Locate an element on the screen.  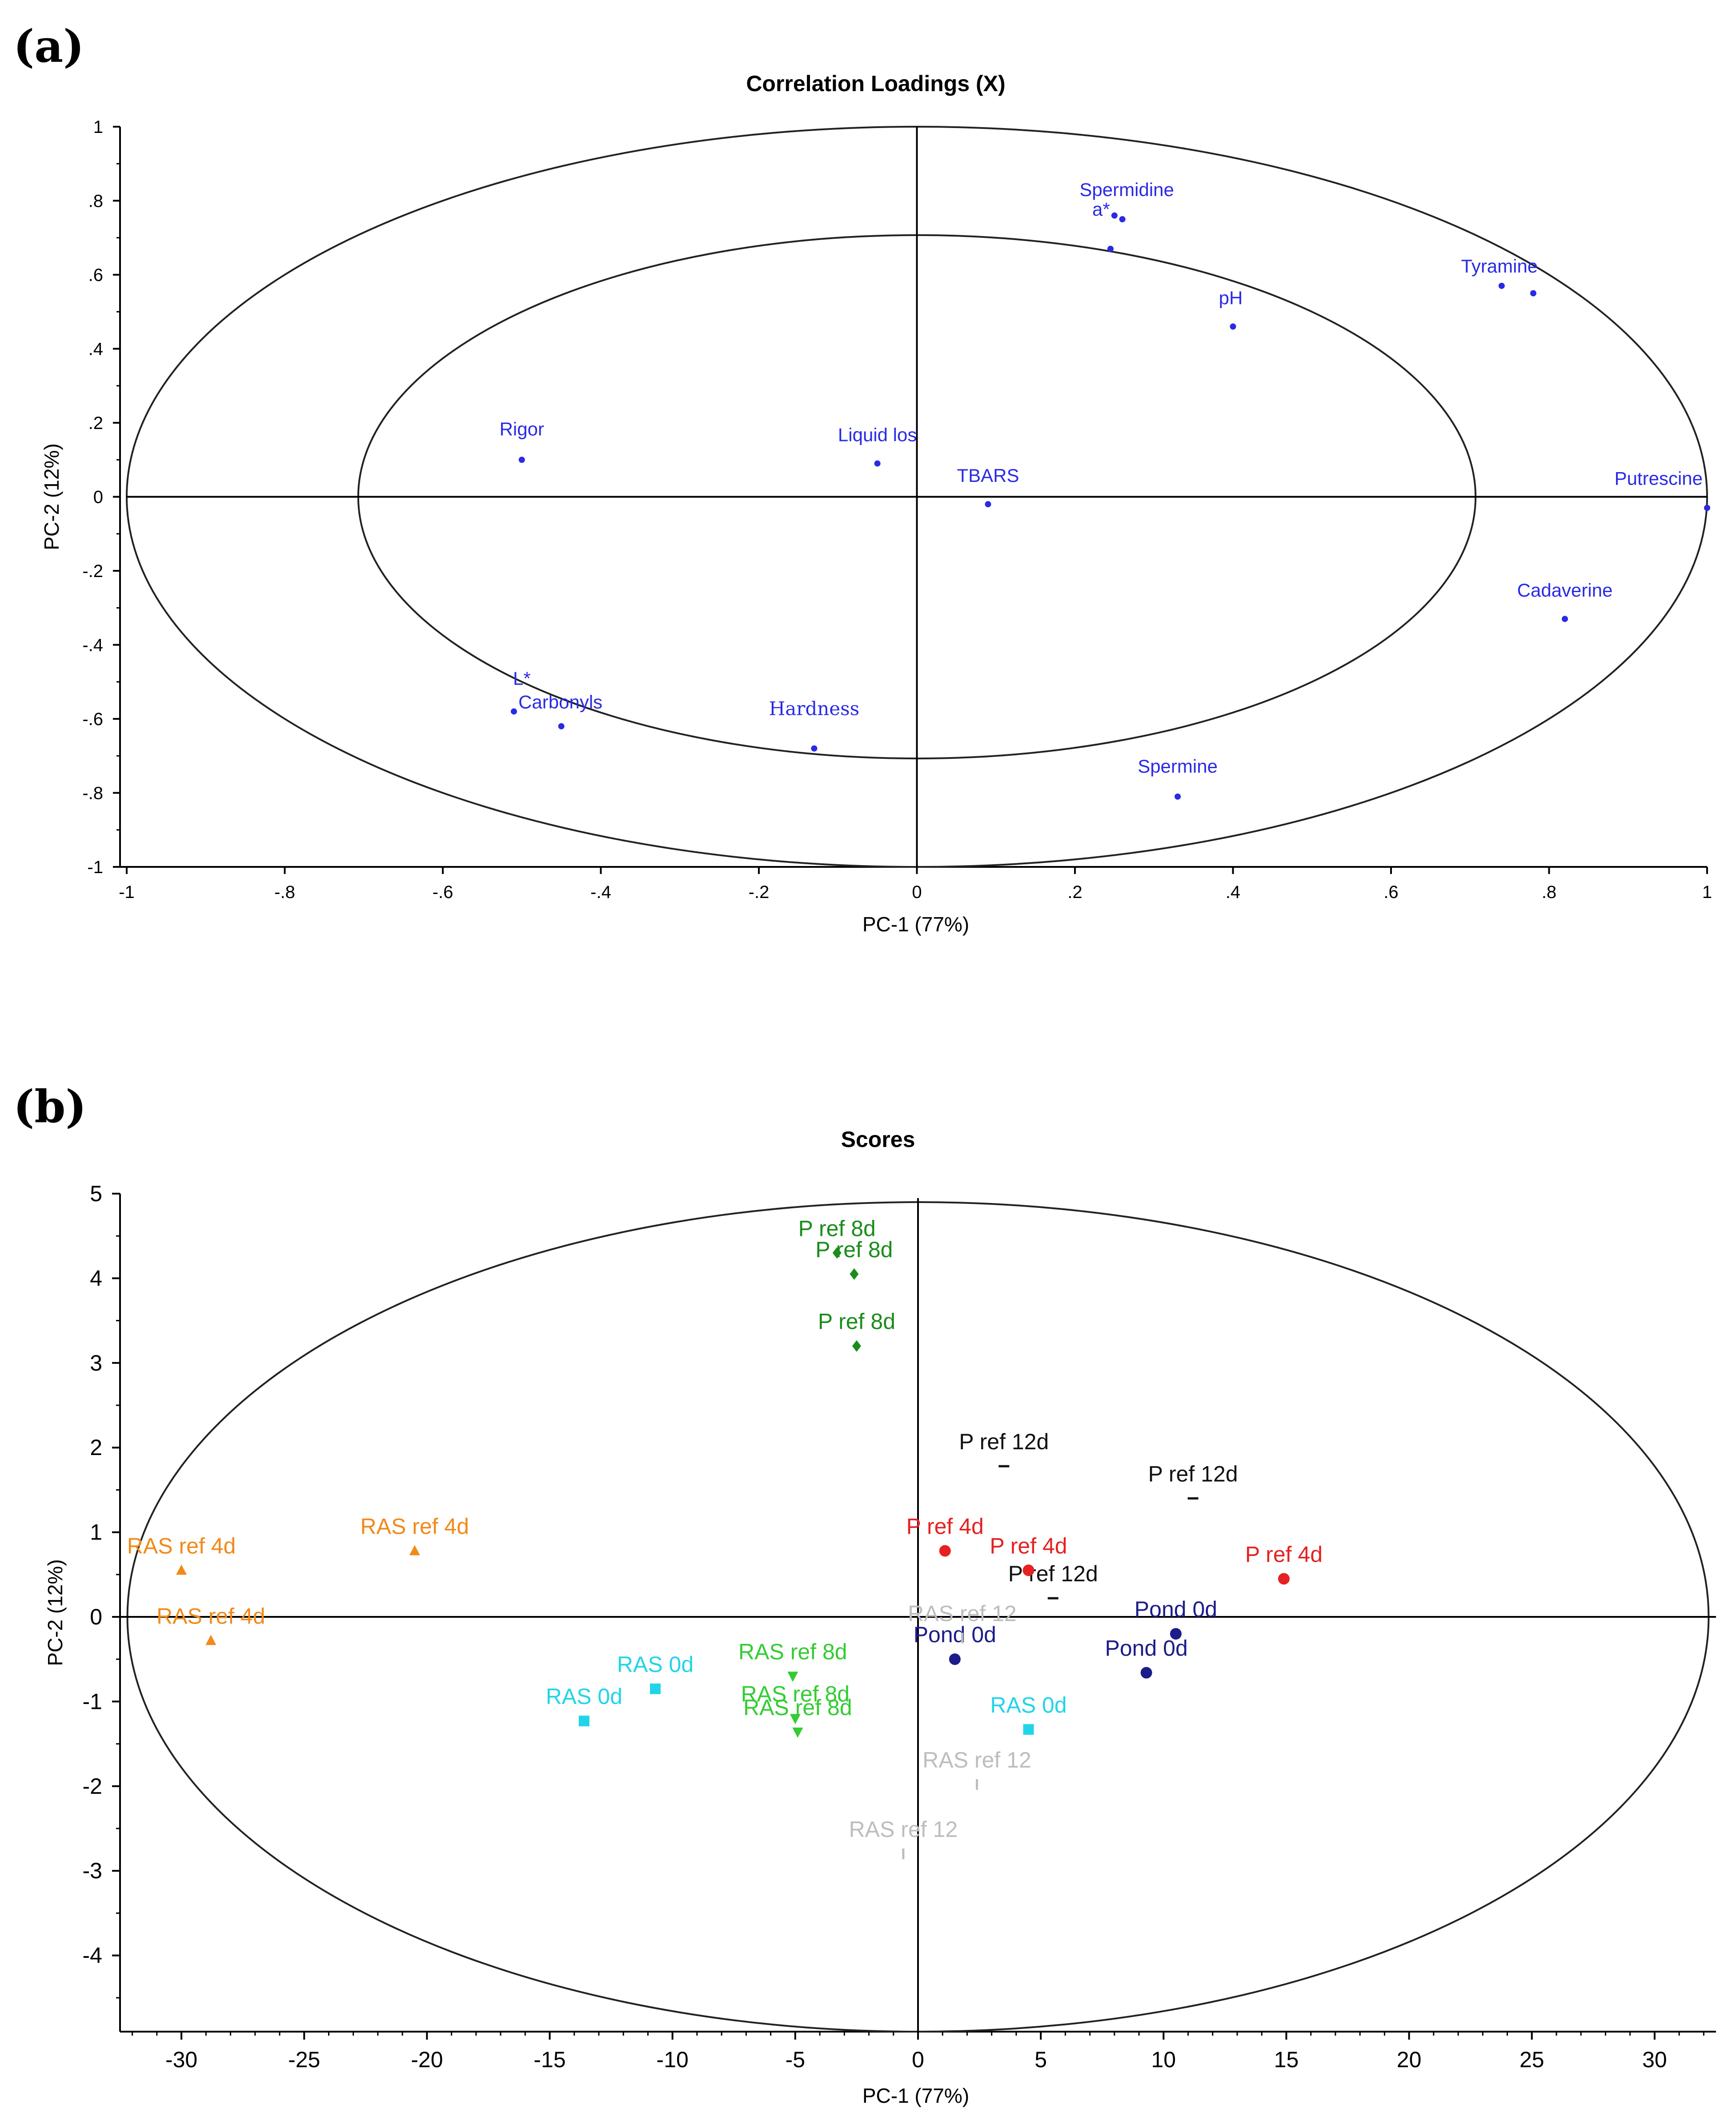
loading-label: Spermine is located at coordinates (1178, 766).